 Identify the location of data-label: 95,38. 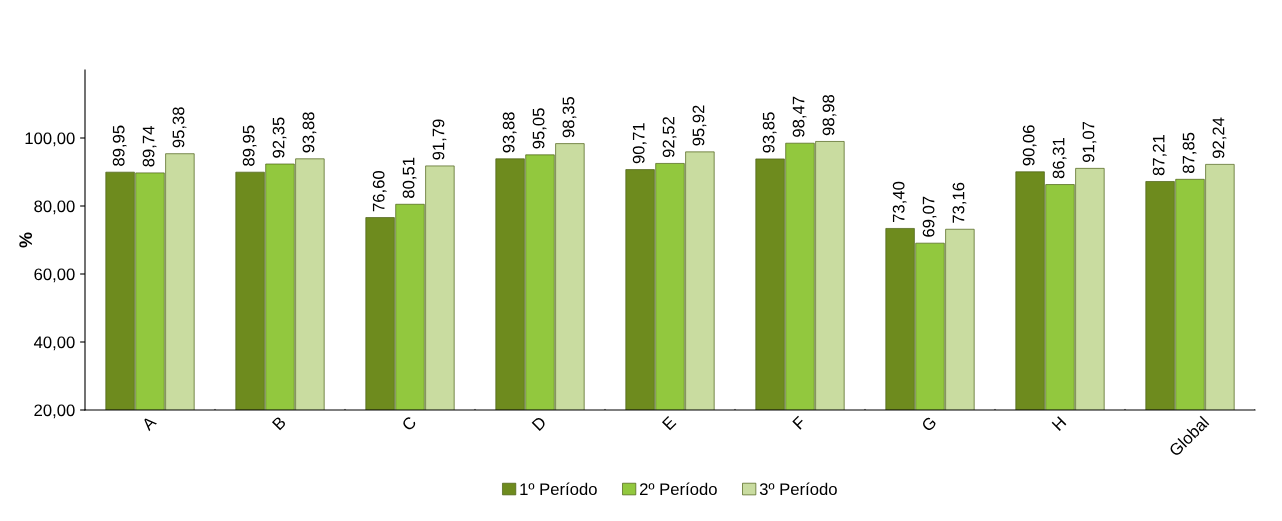
(179, 127).